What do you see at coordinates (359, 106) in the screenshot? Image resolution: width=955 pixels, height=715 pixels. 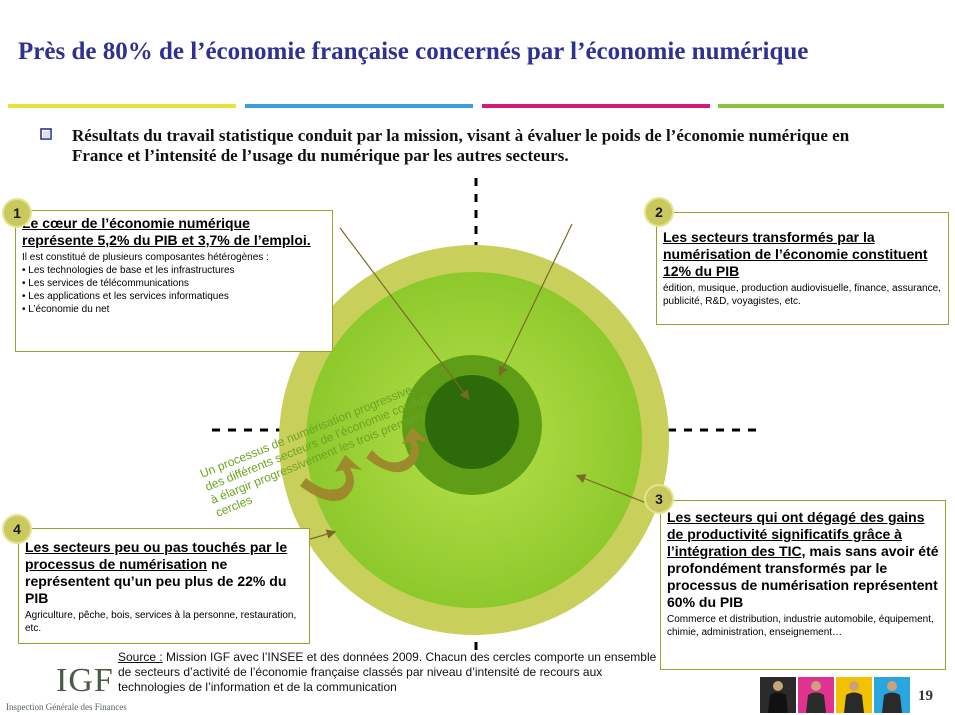 I see `divider-bar-blue` at bounding box center [359, 106].